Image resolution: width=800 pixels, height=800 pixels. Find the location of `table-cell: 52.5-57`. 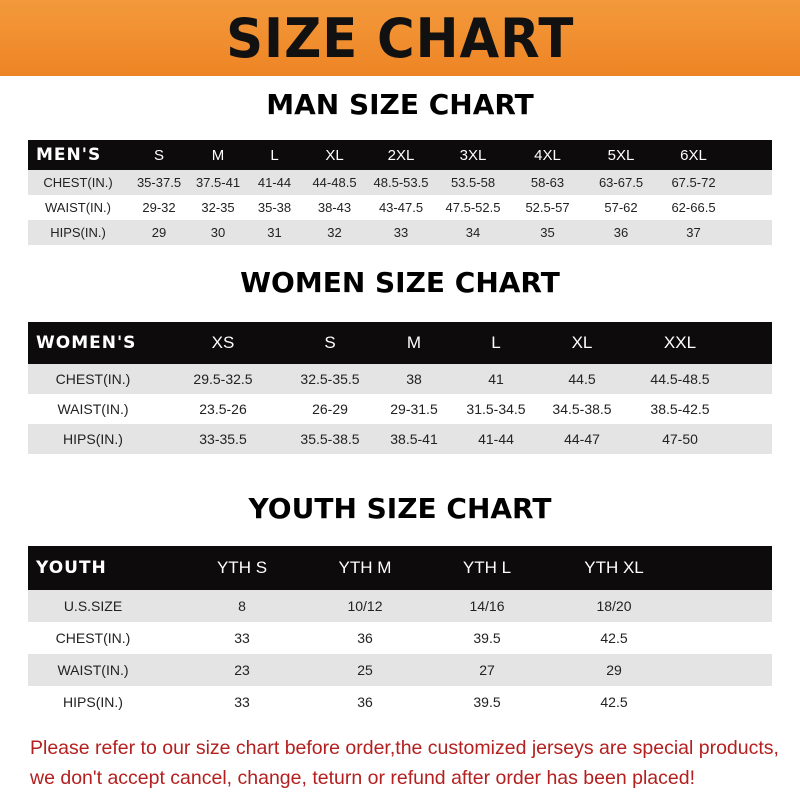

table-cell: 52.5-57 is located at coordinates (547, 207).